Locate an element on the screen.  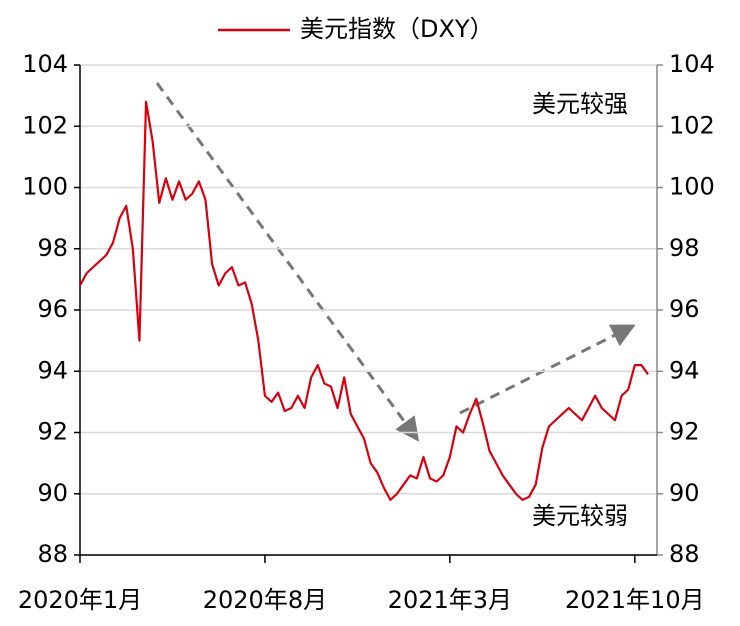
x-tick-label: 2020年1月 is located at coordinates (80, 600).